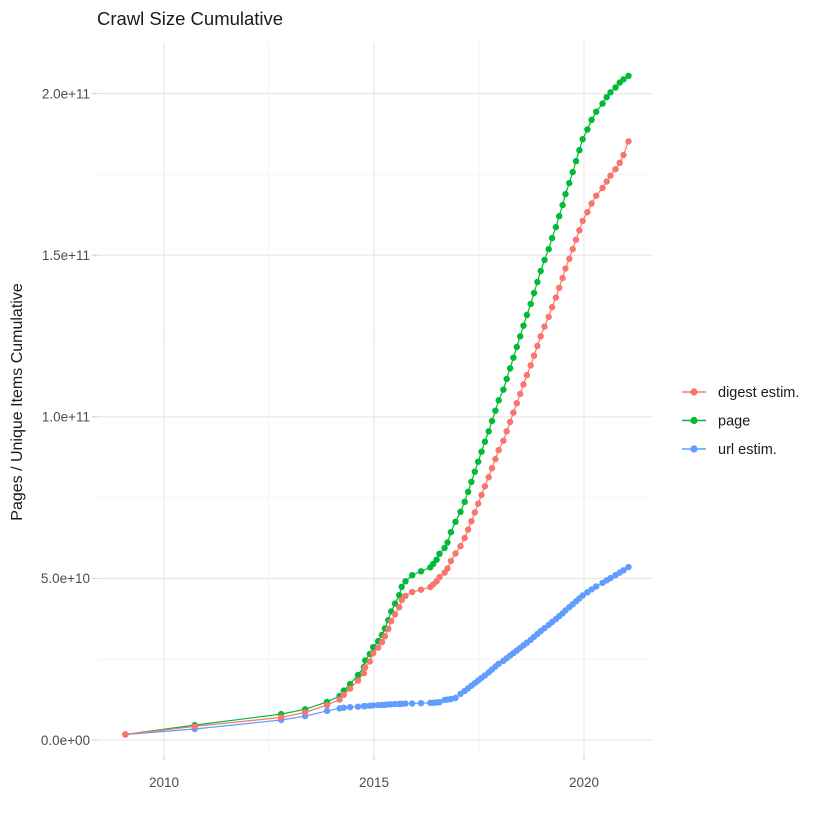 This screenshot has height=832, width=826. I want to click on y-tick-label: 5.0e+10, so click(65, 578).